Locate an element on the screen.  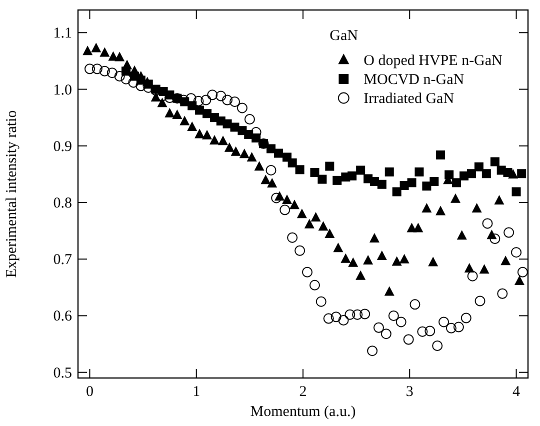
y-tick-label: 0.6 is located at coordinates (62, 316).